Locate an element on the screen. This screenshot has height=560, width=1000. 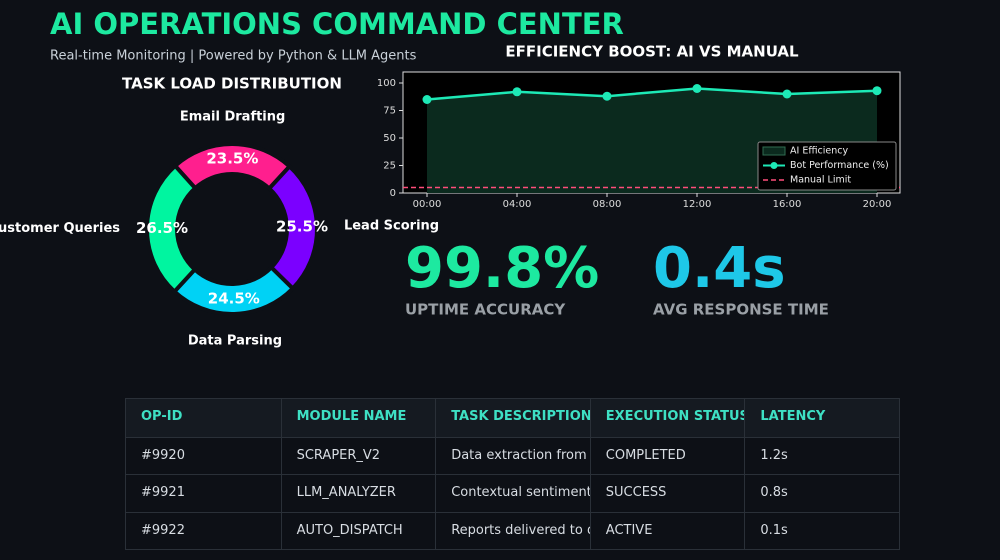
x-tick-label: 04:00 is located at coordinates (517, 204).